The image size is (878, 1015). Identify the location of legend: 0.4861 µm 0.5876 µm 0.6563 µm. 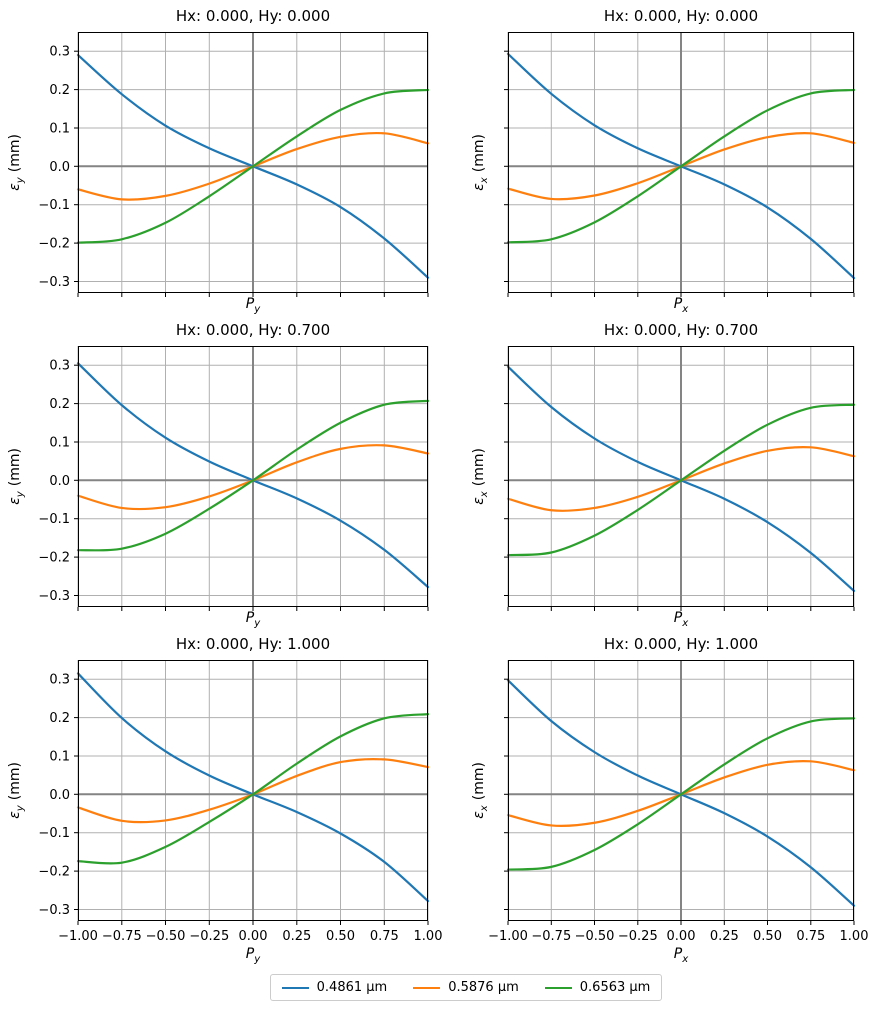
(466, 987).